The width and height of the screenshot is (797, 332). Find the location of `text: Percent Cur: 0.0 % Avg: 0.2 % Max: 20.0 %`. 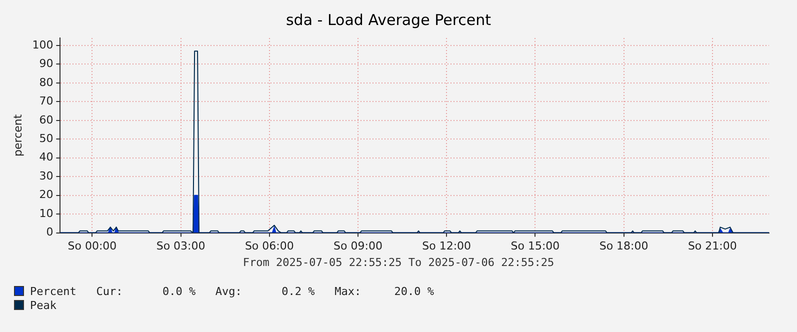

text: Percent Cur: 0.0 % Avg: 0.2 % Max: 20.0 % is located at coordinates (232, 291).